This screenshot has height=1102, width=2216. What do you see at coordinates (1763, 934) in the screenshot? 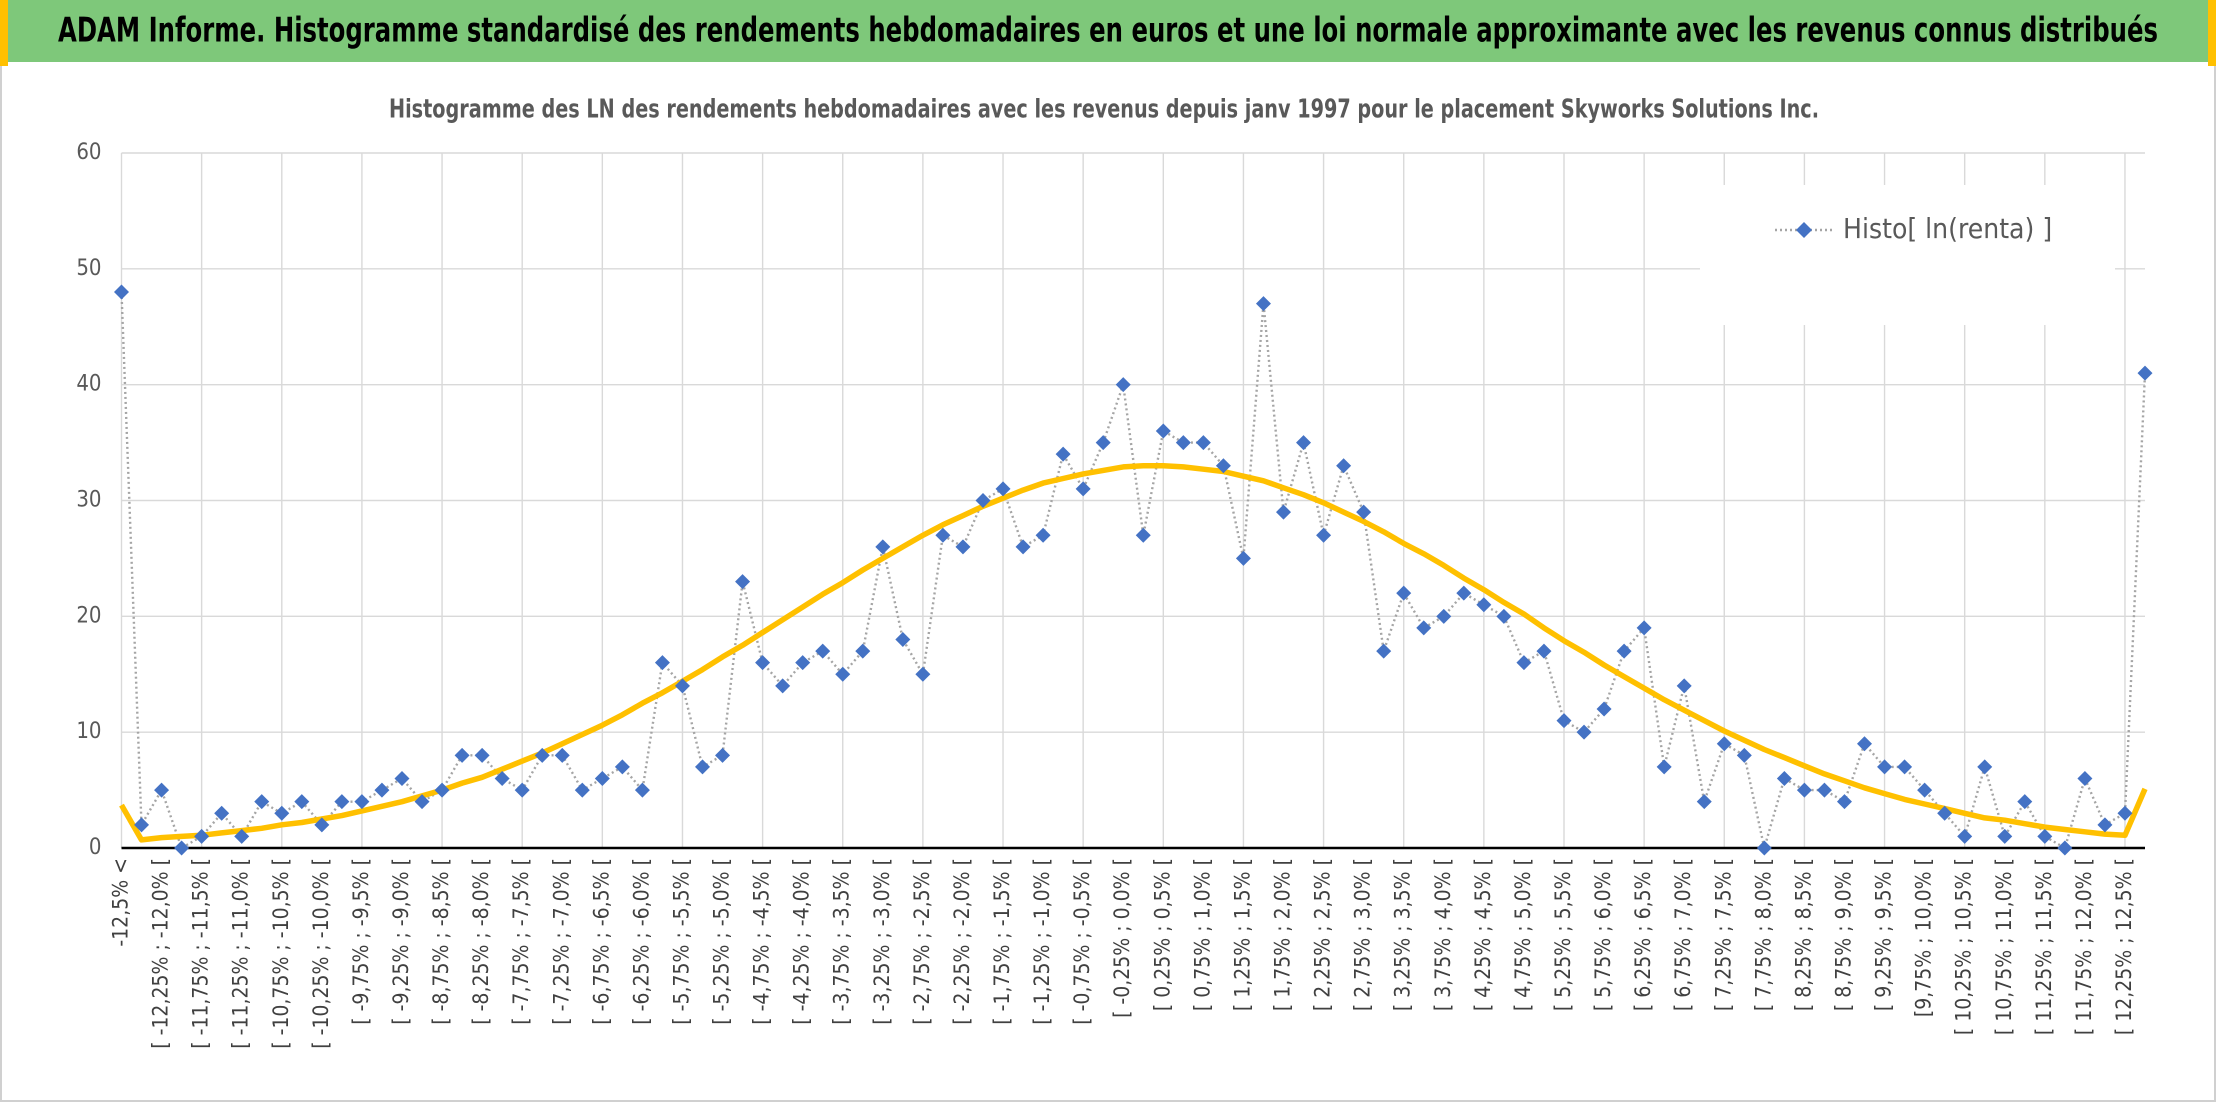
I see `x-tick-label: [ 7,75% ; 8,0% [` at bounding box center [1763, 934].